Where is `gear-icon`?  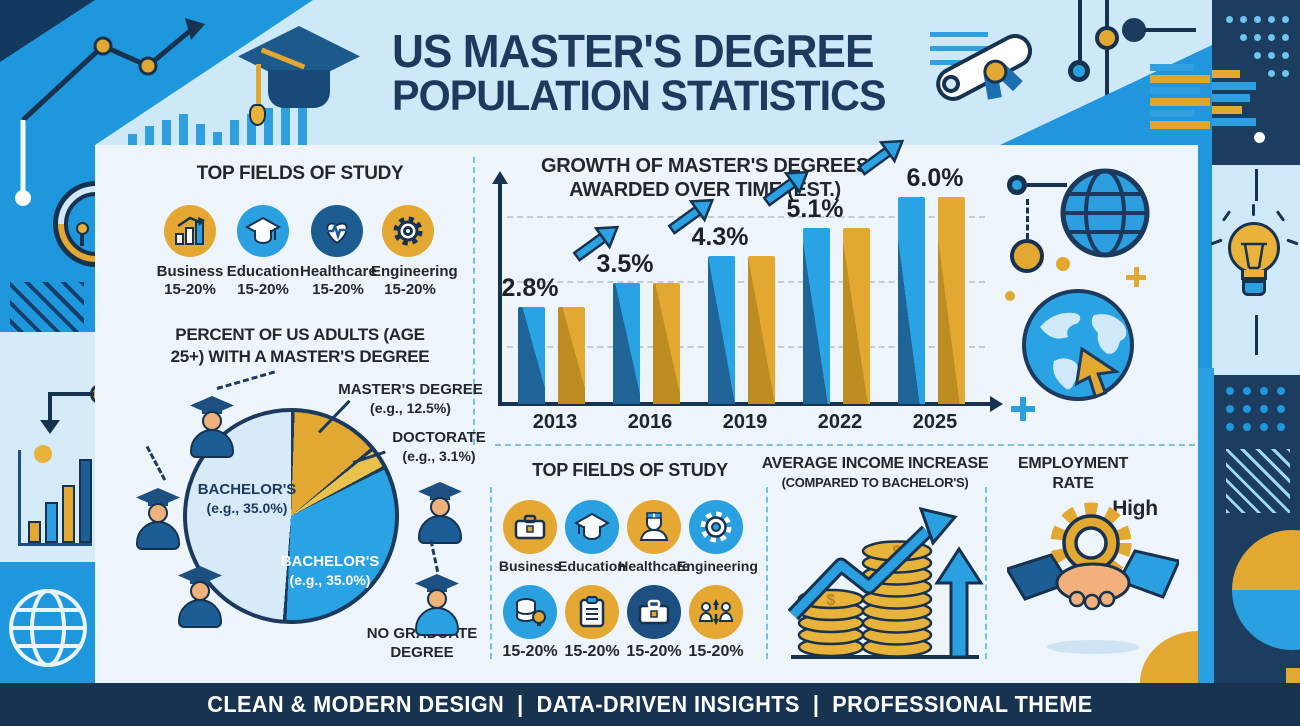
gear-icon is located at coordinates (716, 527).